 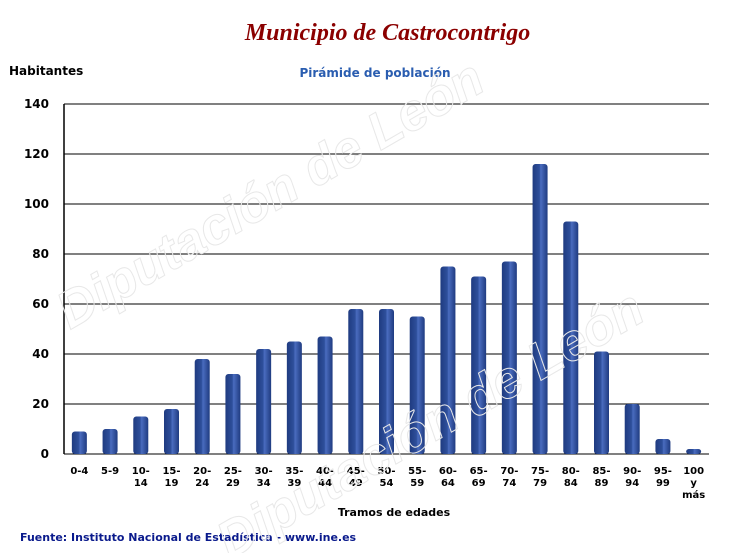 I want to click on x-tick-label: 100 y más, so click(x=693, y=483).